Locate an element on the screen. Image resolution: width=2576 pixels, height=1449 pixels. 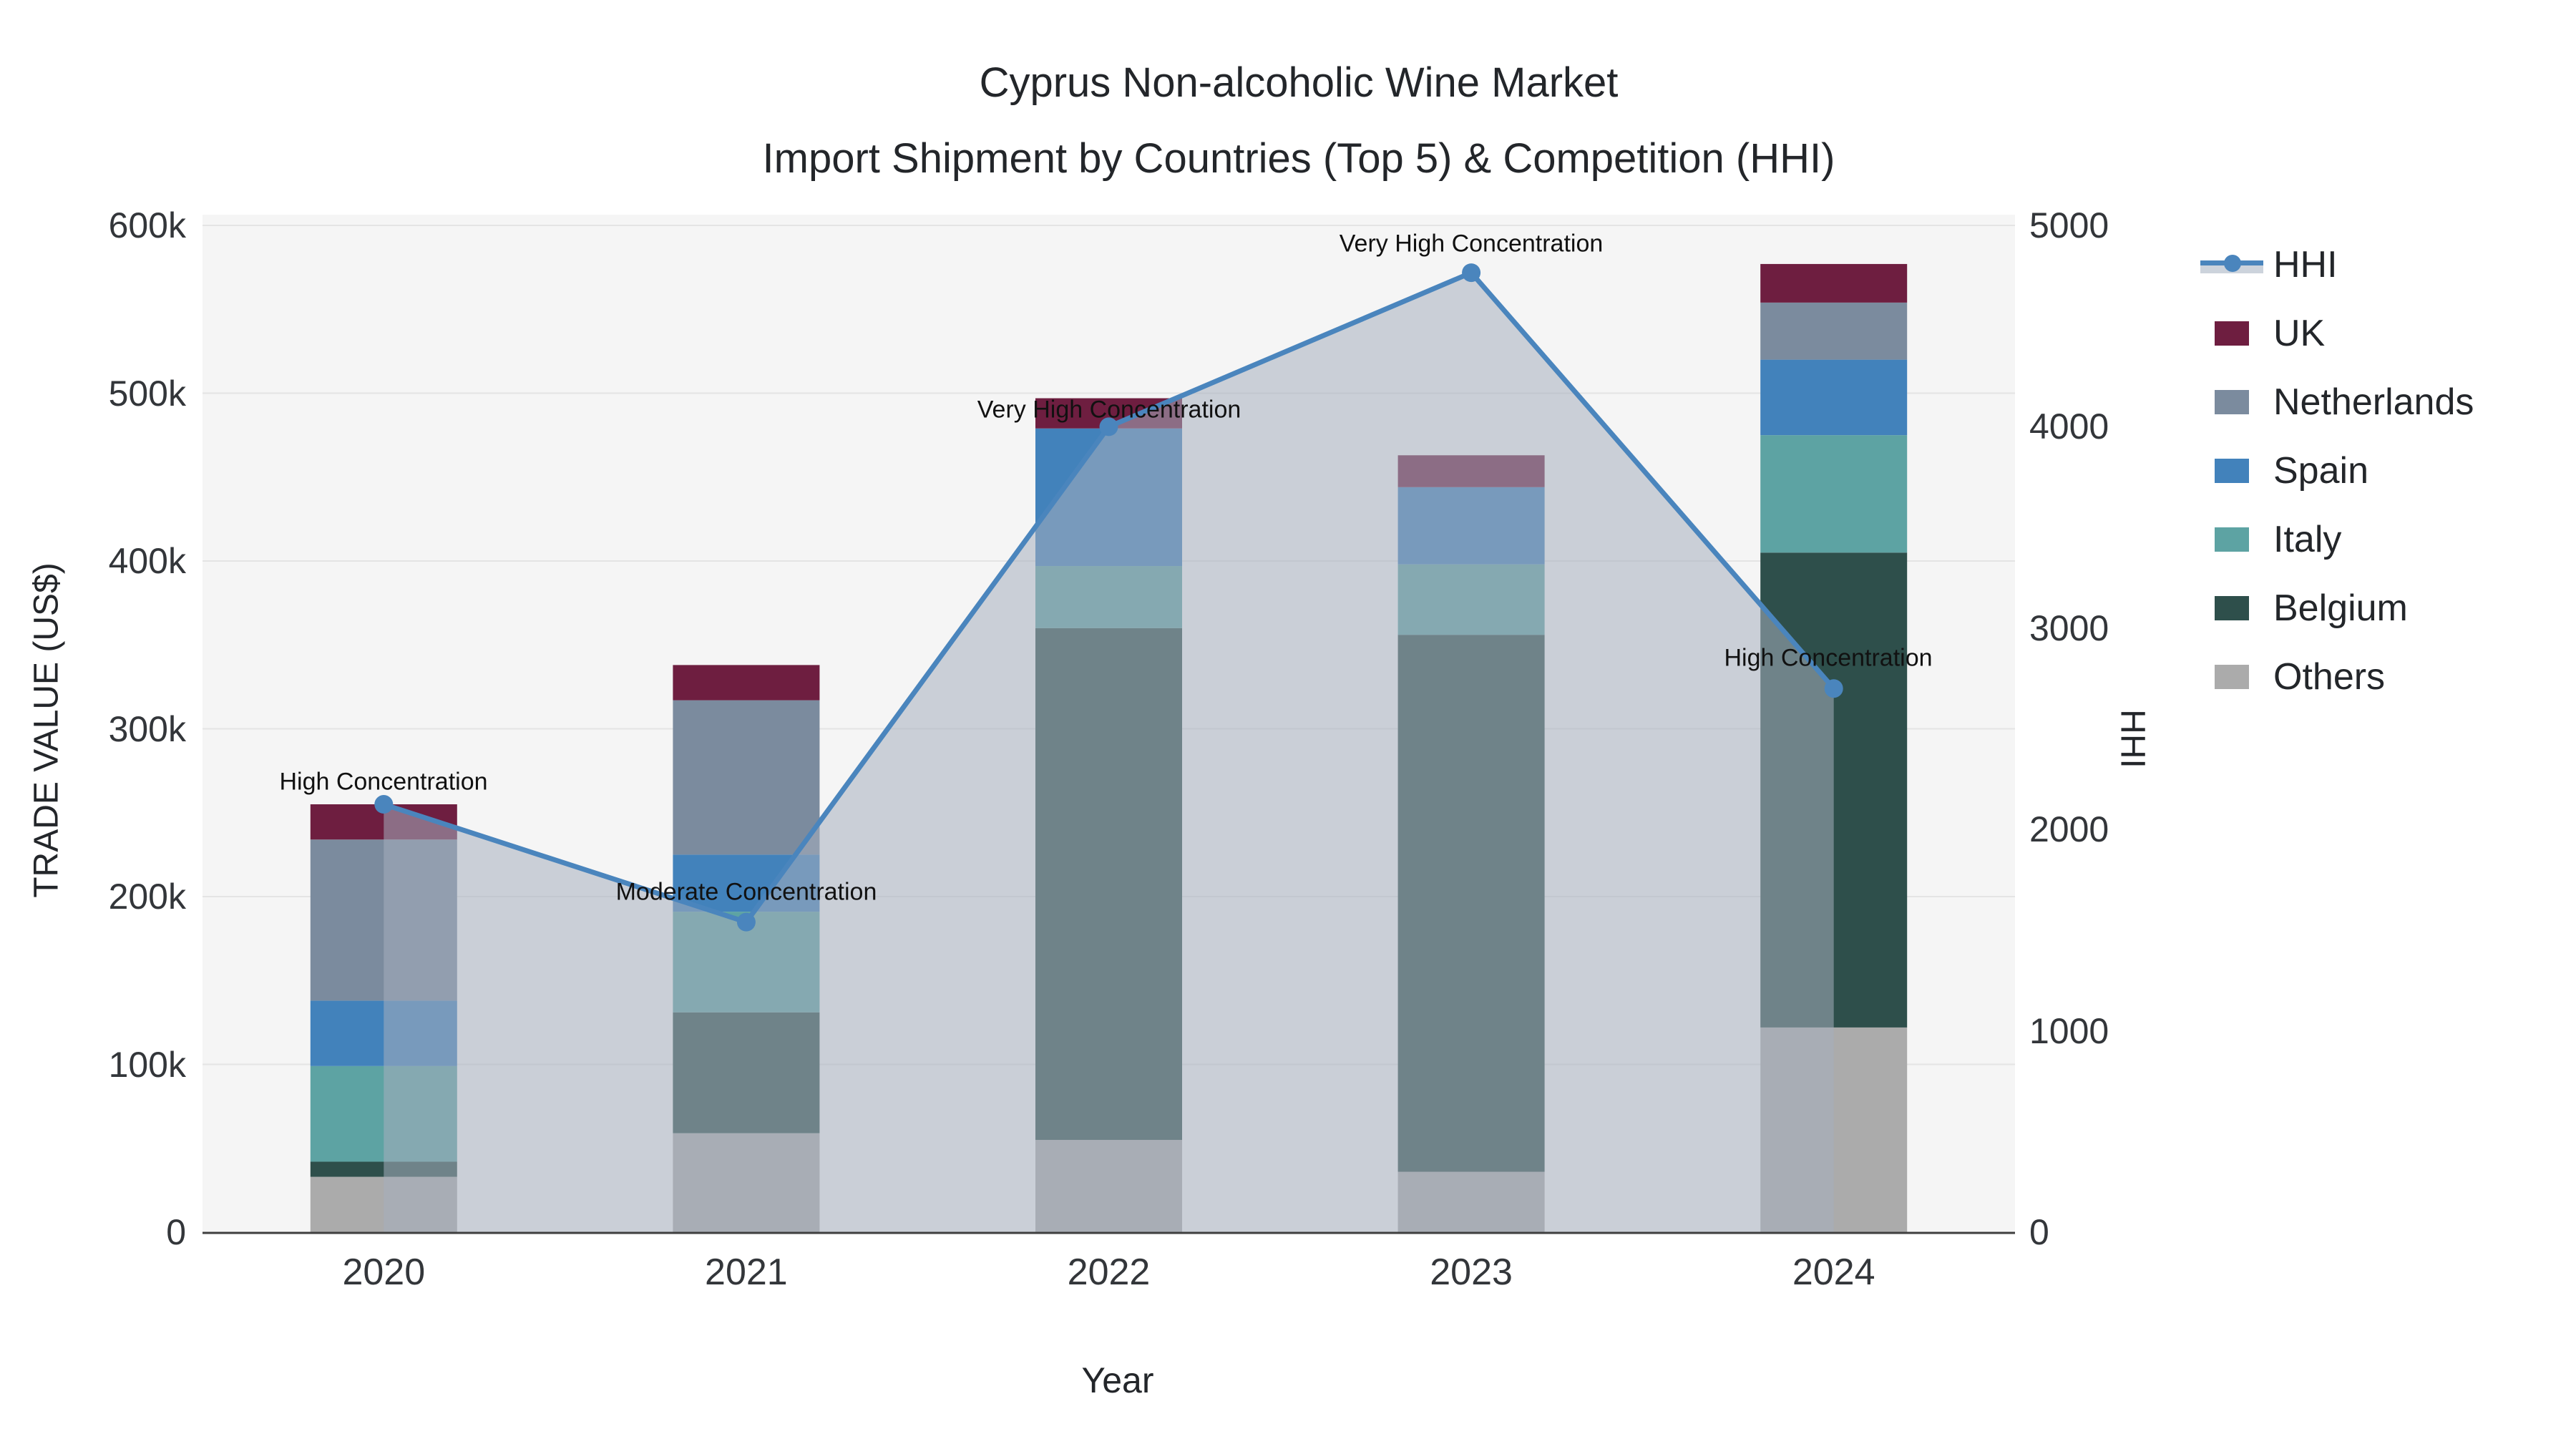
y-left-tick-400k: 400k is located at coordinates (147, 561).